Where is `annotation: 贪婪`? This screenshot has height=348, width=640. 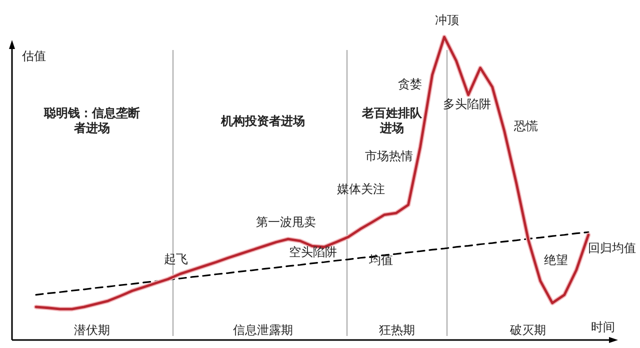 annotation: 贪婪 is located at coordinates (410, 84).